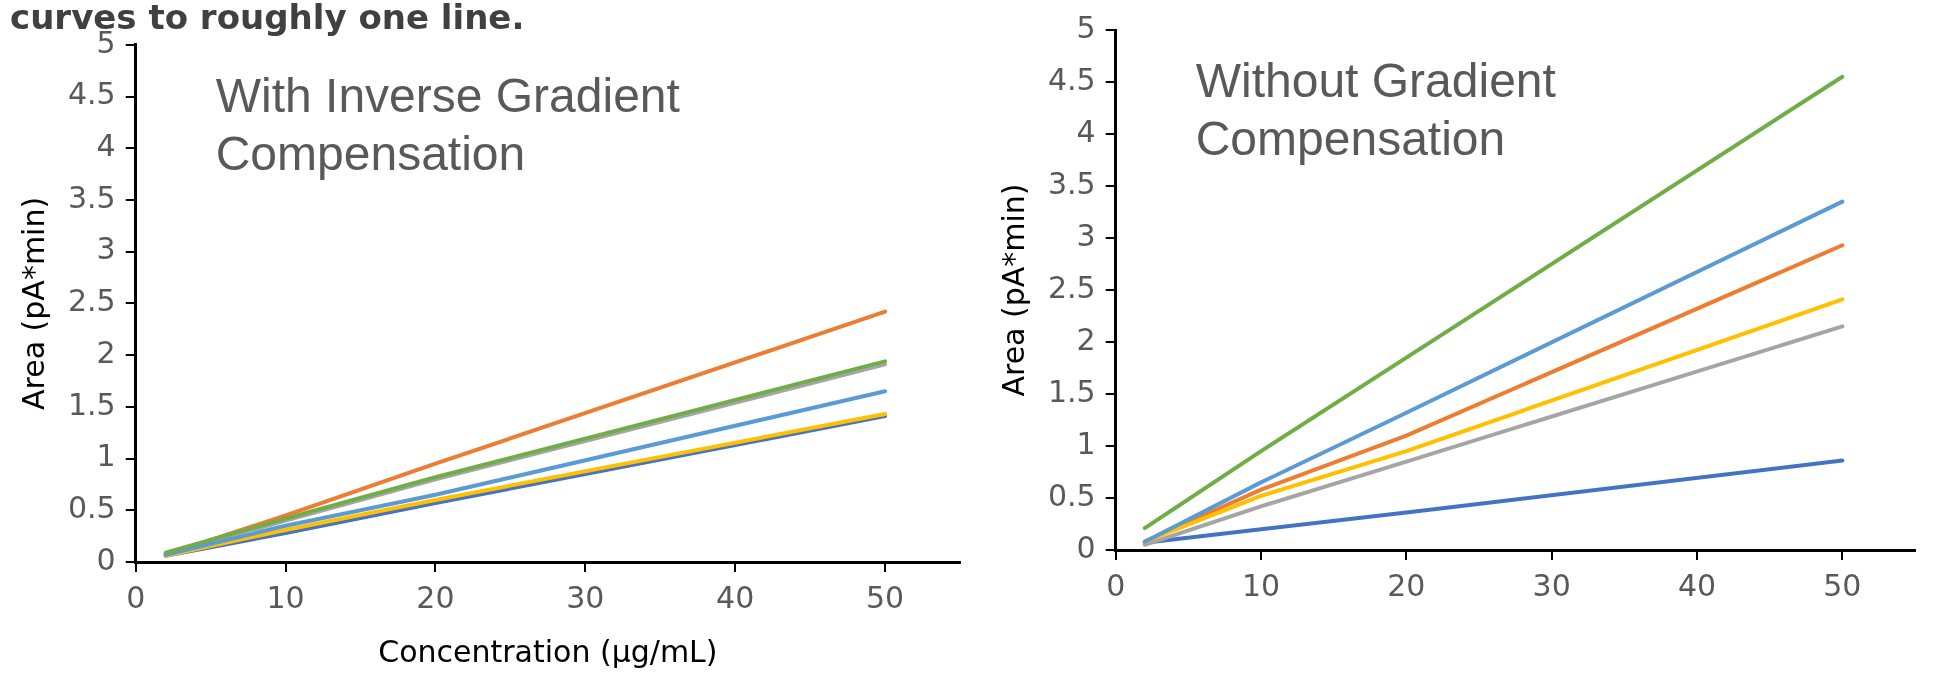 The width and height of the screenshot is (1935, 676). What do you see at coordinates (1086, 27) in the screenshot?
I see `y-tick-label: 5` at bounding box center [1086, 27].